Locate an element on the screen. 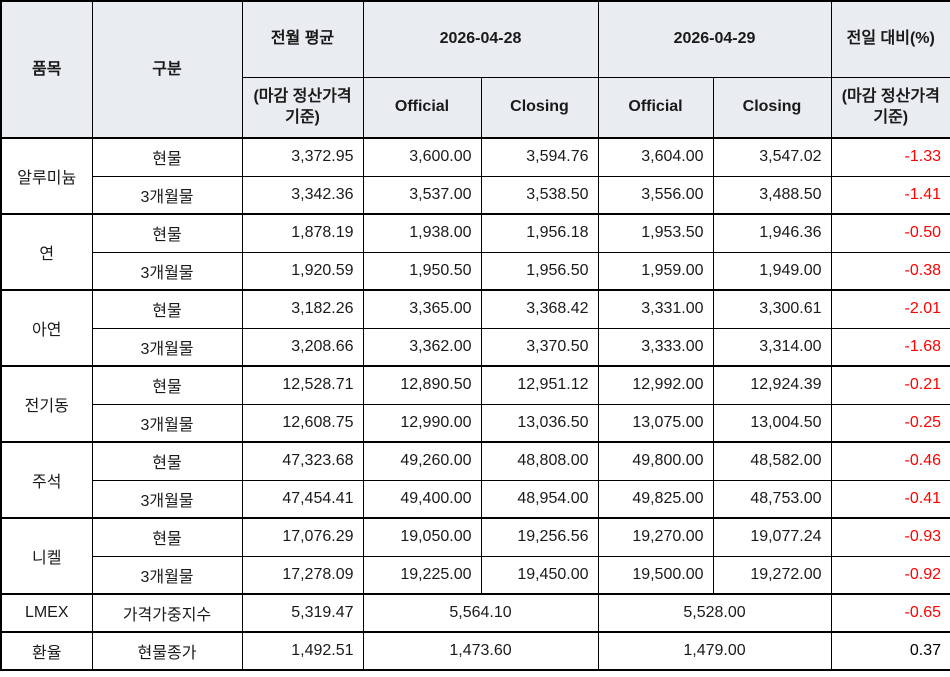 The height and width of the screenshot is (677, 950). change-cell: -2.01 is located at coordinates (890, 309).